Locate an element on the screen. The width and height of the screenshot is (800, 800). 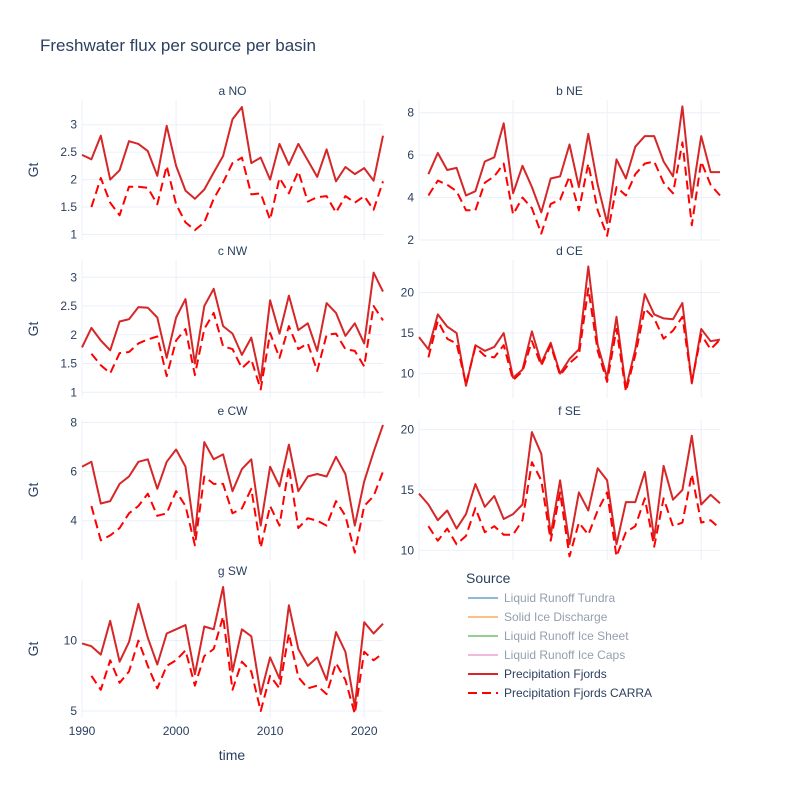
x-tick-label: 2000 is located at coordinates (176, 731).